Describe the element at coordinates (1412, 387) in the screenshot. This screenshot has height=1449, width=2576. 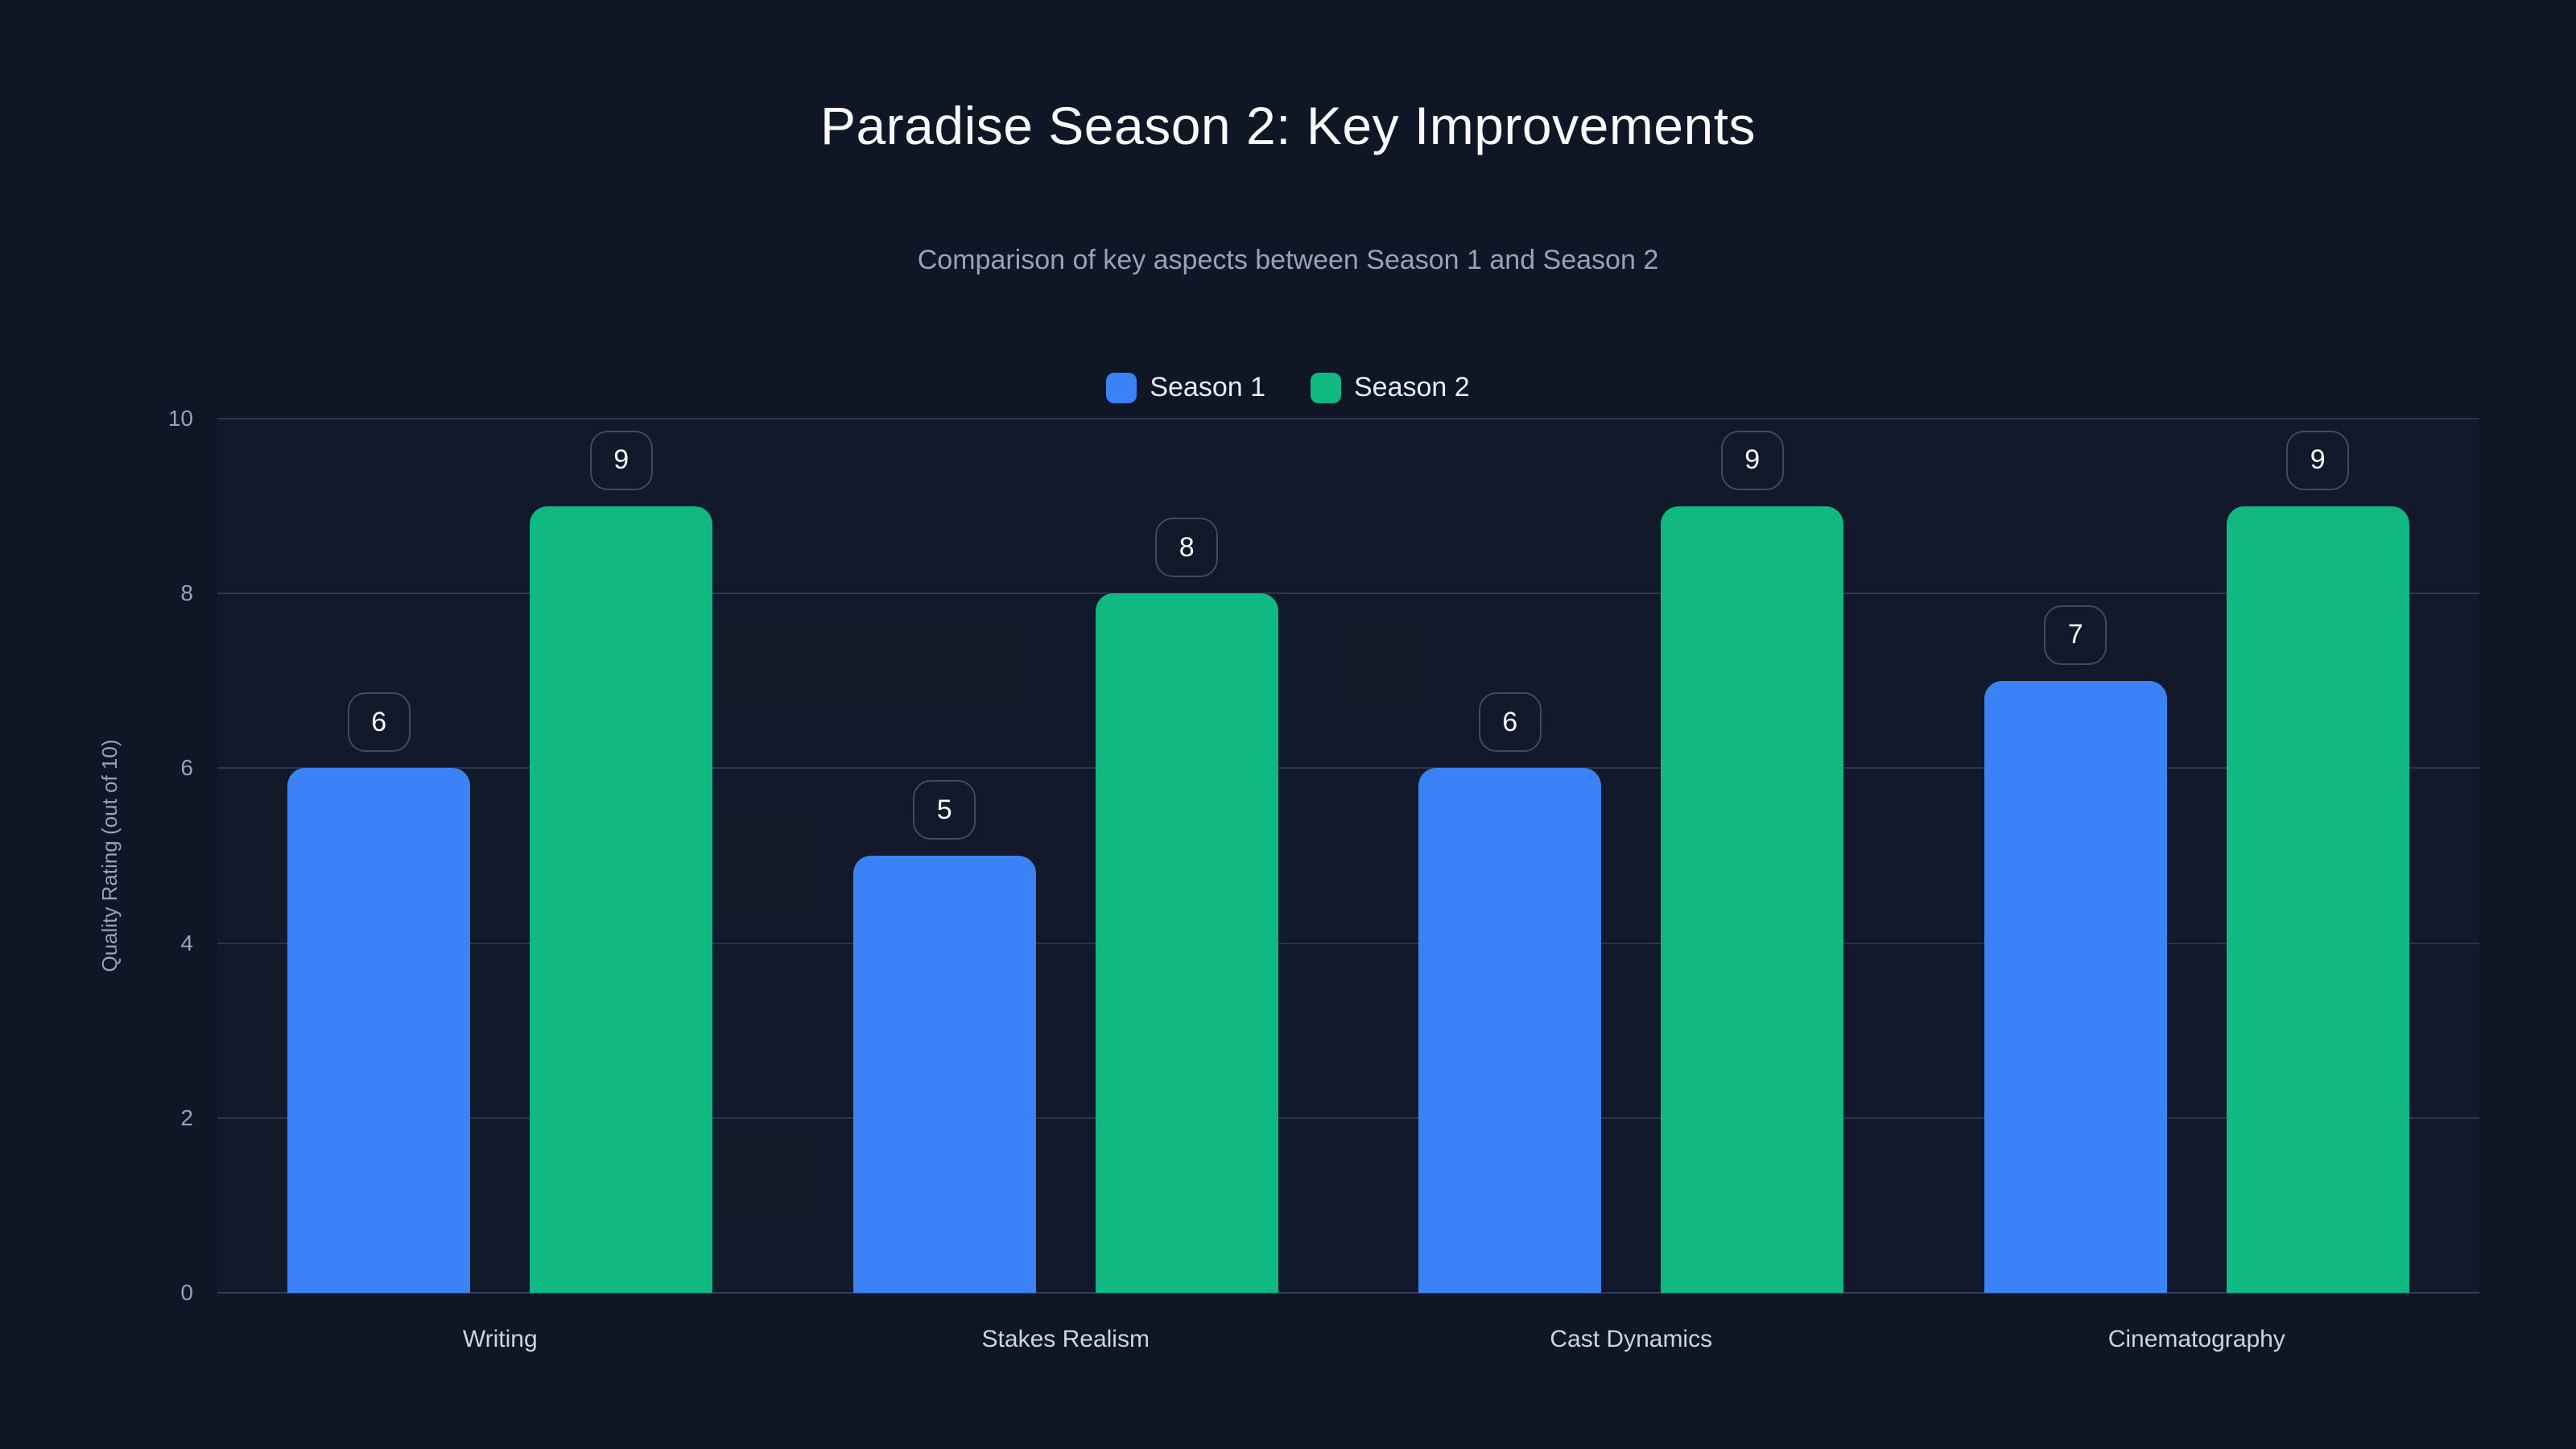
I see `legend-label-season-2: Season 2` at that location.